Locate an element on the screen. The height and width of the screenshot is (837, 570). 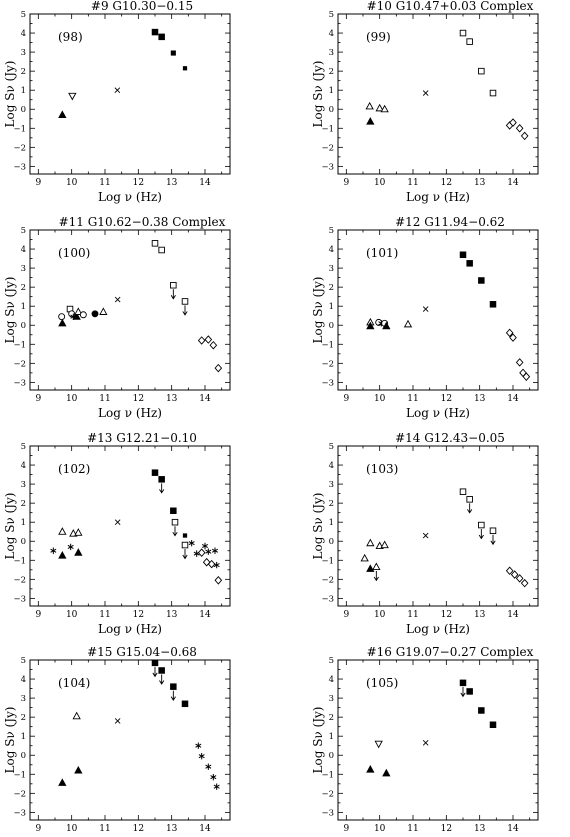
x-tick-label: 14 is located at coordinates (205, 829).